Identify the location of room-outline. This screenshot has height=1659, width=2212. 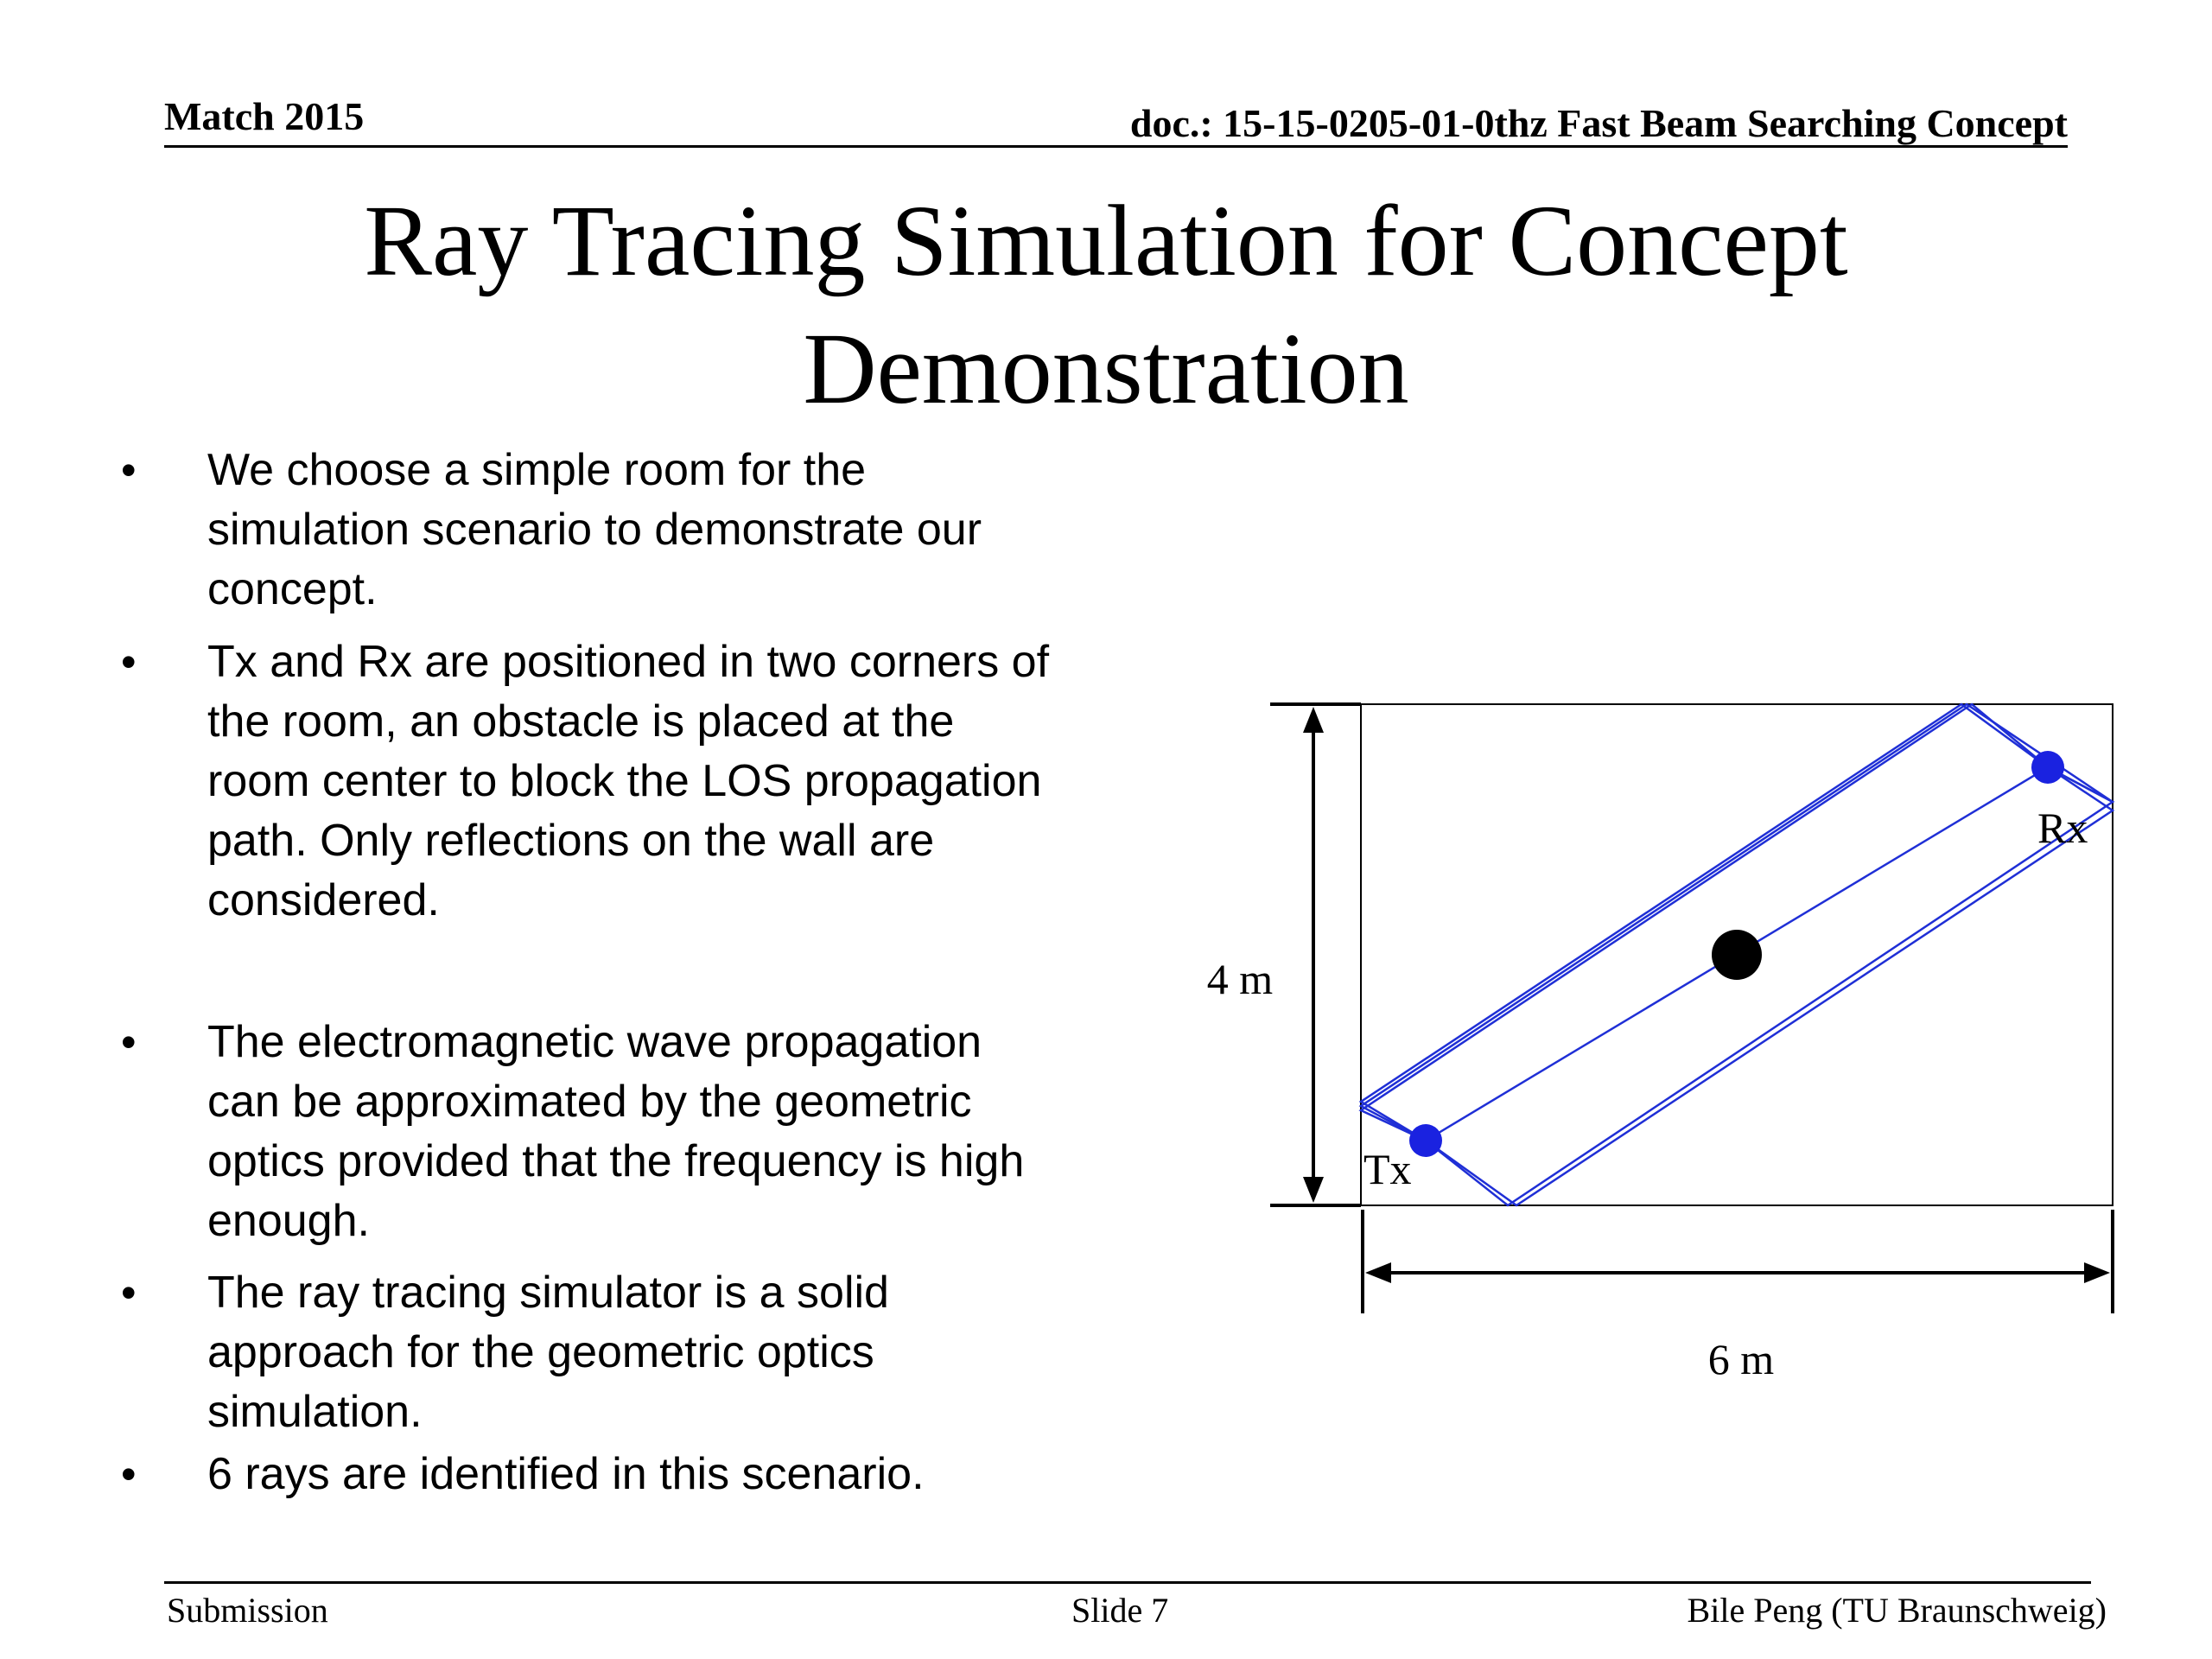
(1736, 955).